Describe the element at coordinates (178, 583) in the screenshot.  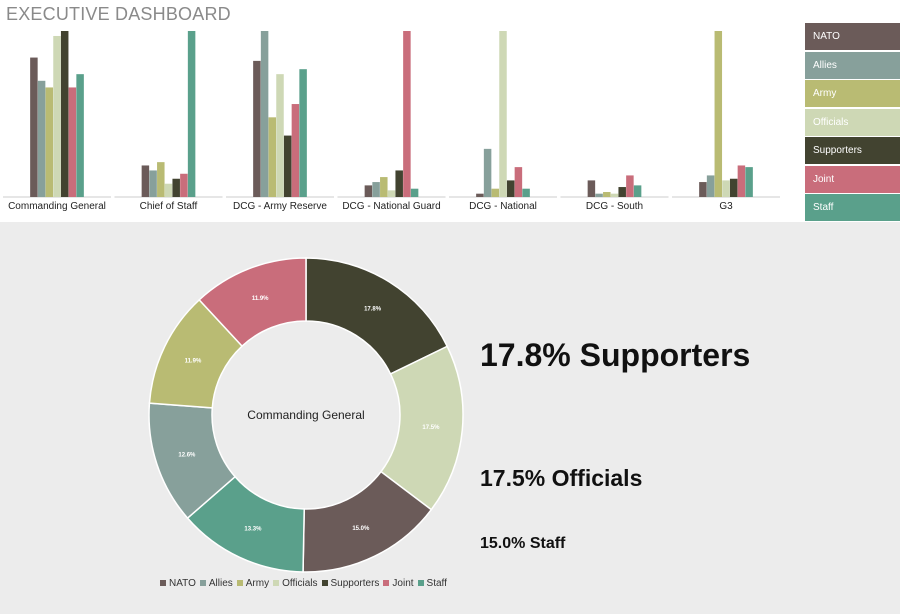
I see `donut-legend-item: NATO` at that location.